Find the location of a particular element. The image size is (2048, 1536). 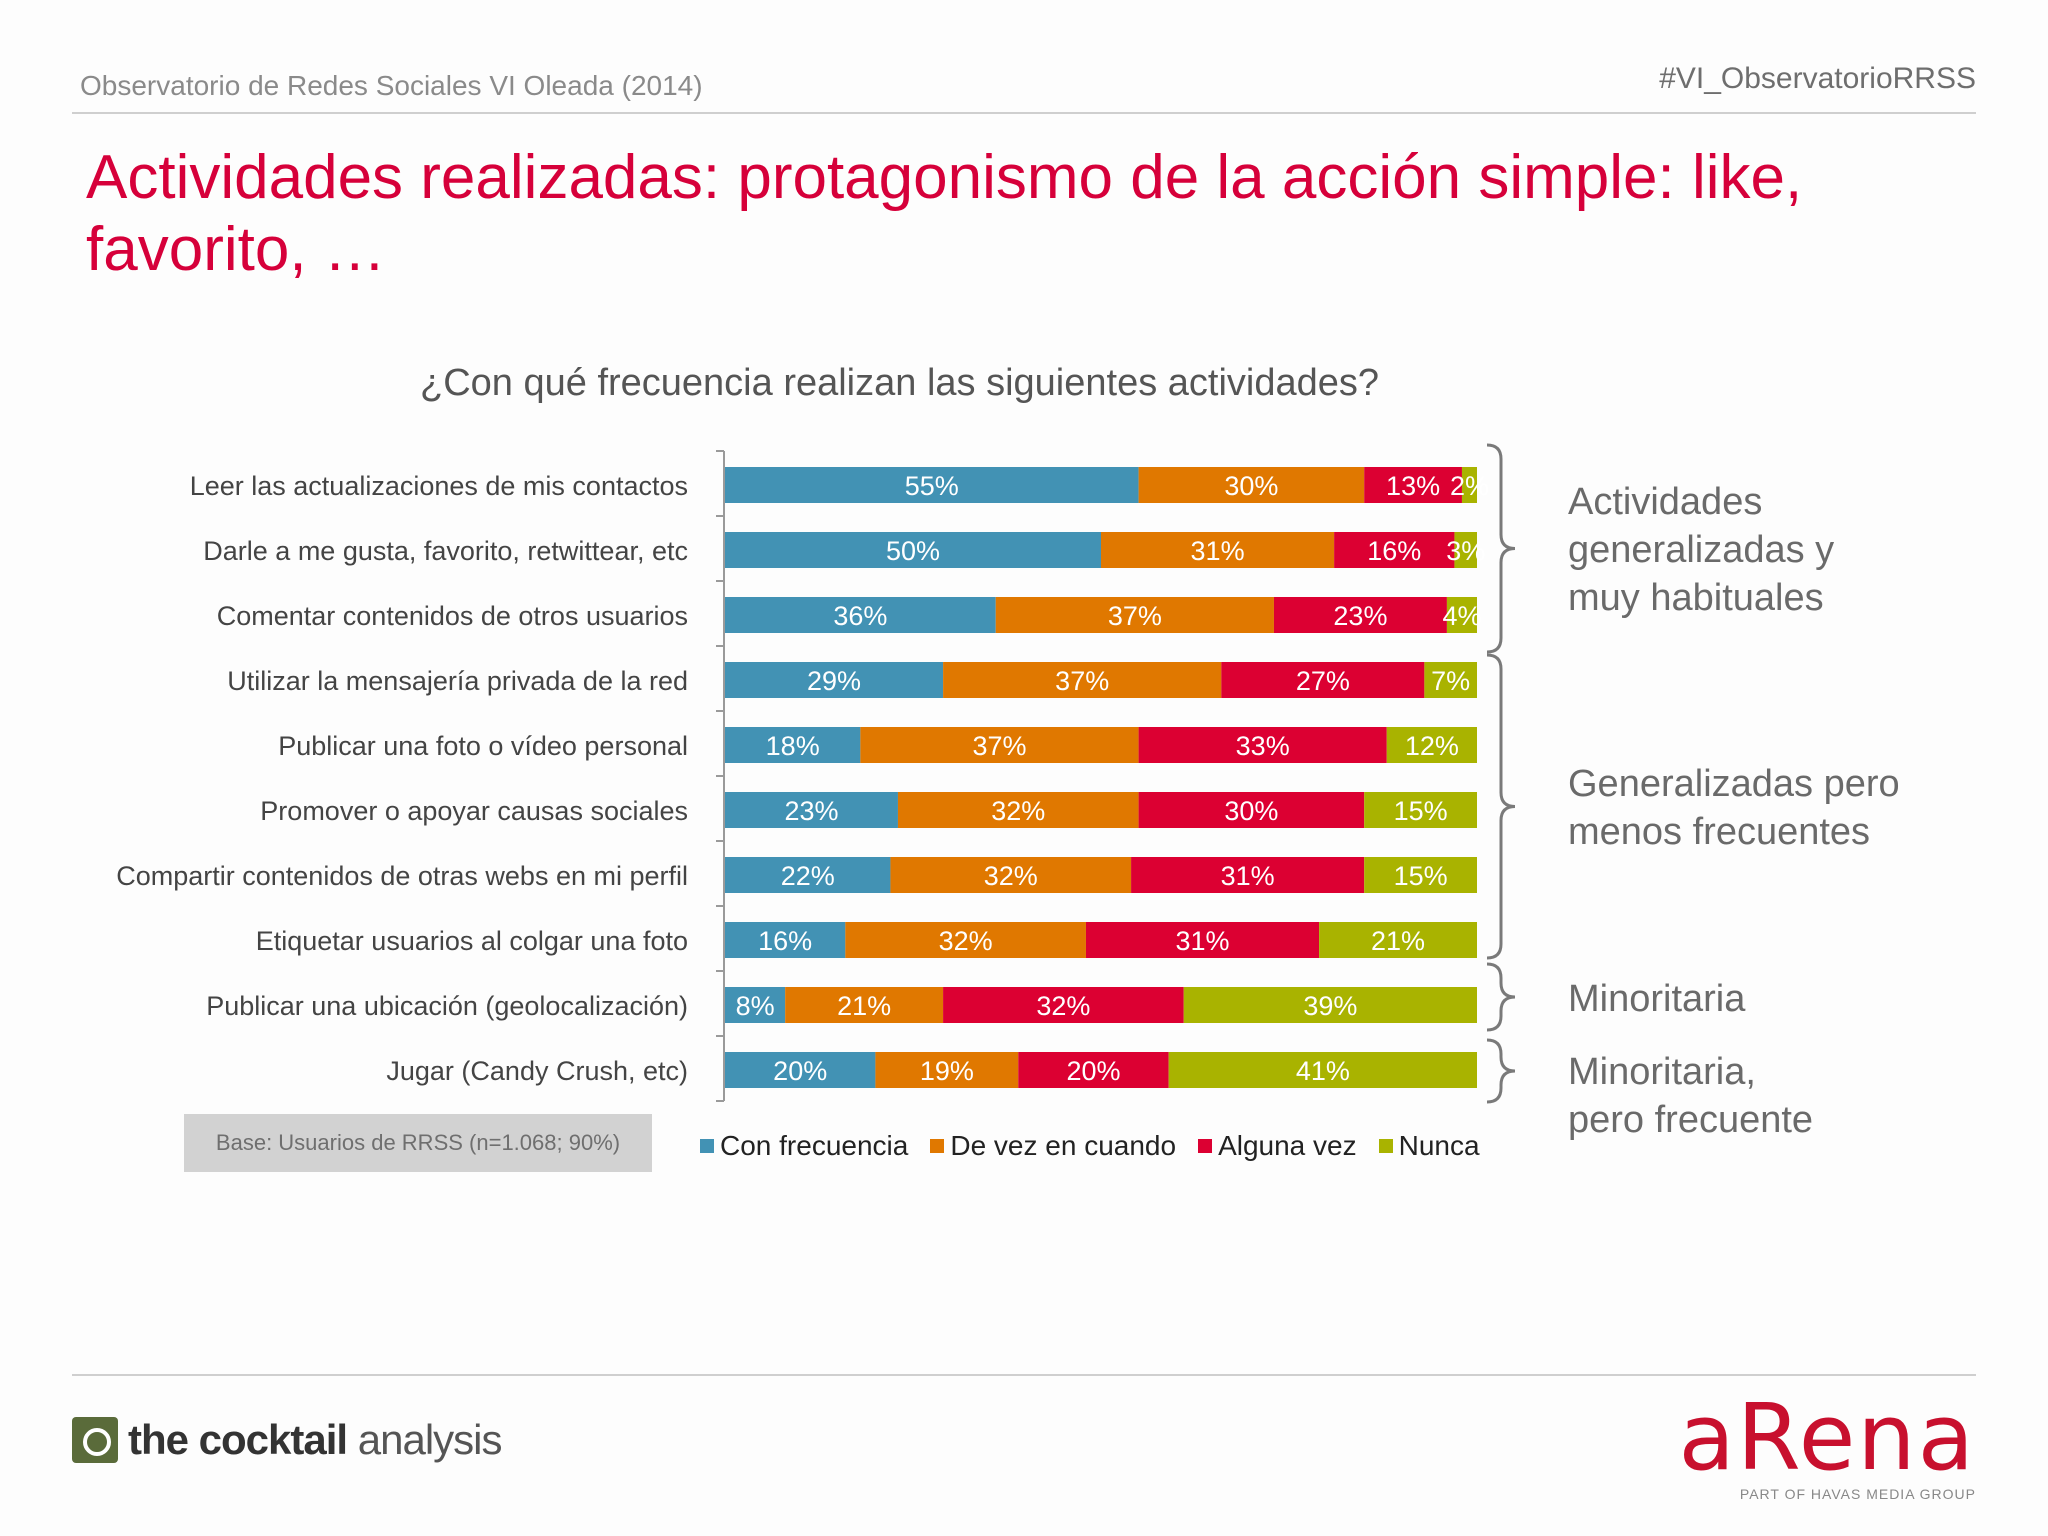

group-brace-minoritaria-frecuente is located at coordinates (1501, 1071).